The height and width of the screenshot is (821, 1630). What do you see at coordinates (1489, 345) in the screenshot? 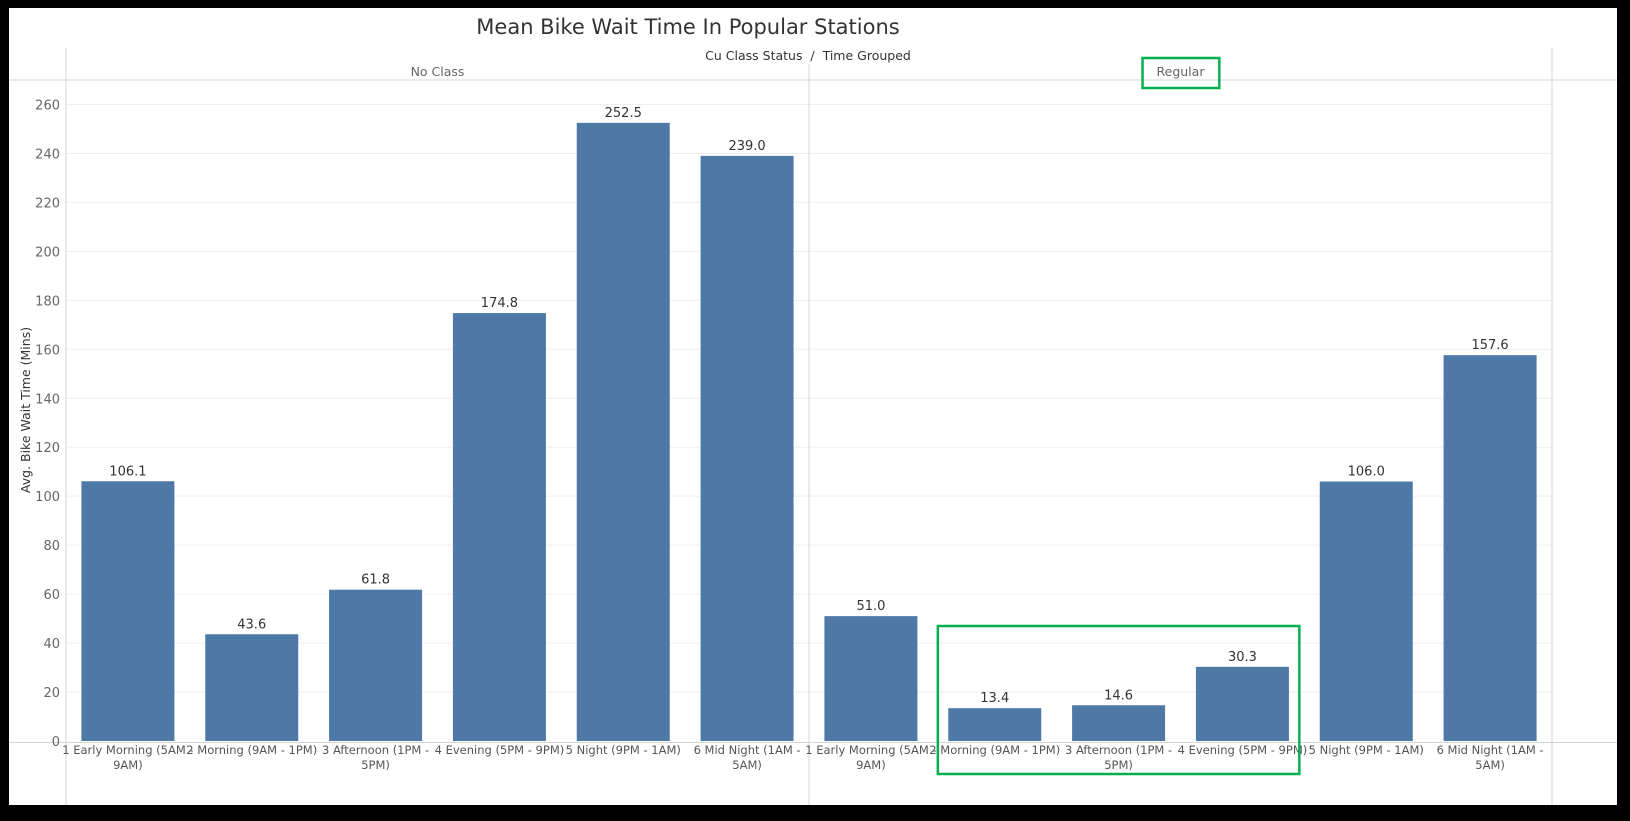
I see `bar-value-label: 157.6` at bounding box center [1489, 345].